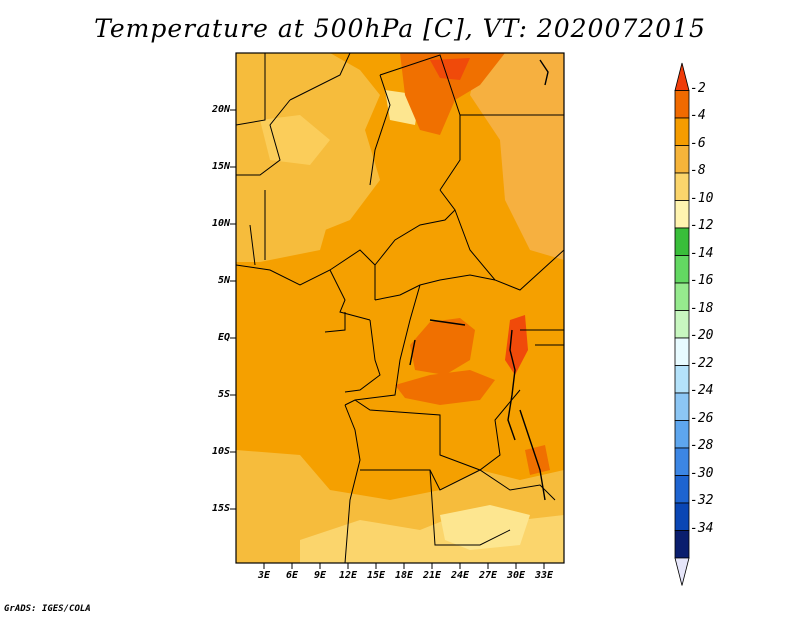 This screenshot has width=800, height=618. Describe the element at coordinates (47, 609) in the screenshot. I see `grads-credit: GrADS: IGES/COLA` at that location.